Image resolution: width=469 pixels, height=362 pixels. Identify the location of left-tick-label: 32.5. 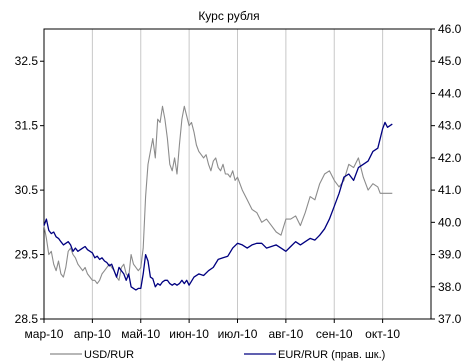
(27, 61).